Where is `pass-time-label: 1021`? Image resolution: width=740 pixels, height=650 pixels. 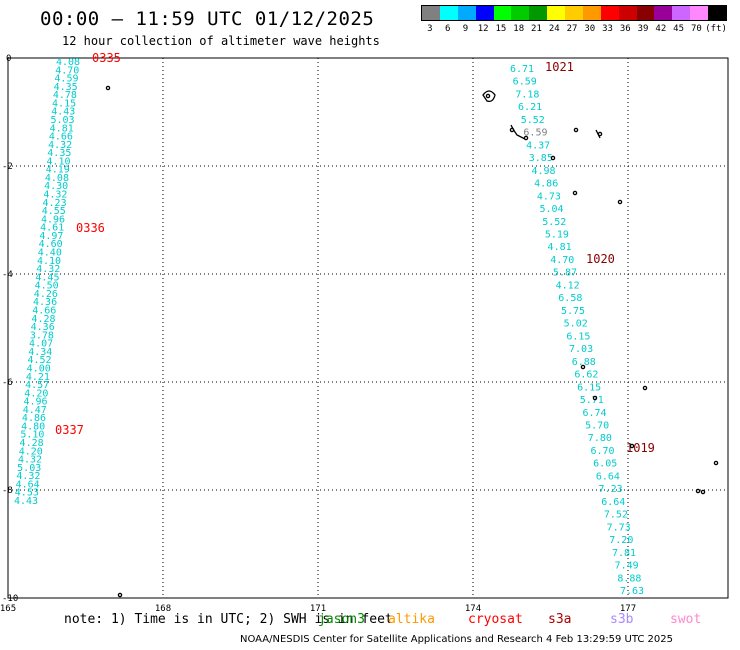 pass-time-label: 1021 is located at coordinates (559, 67).